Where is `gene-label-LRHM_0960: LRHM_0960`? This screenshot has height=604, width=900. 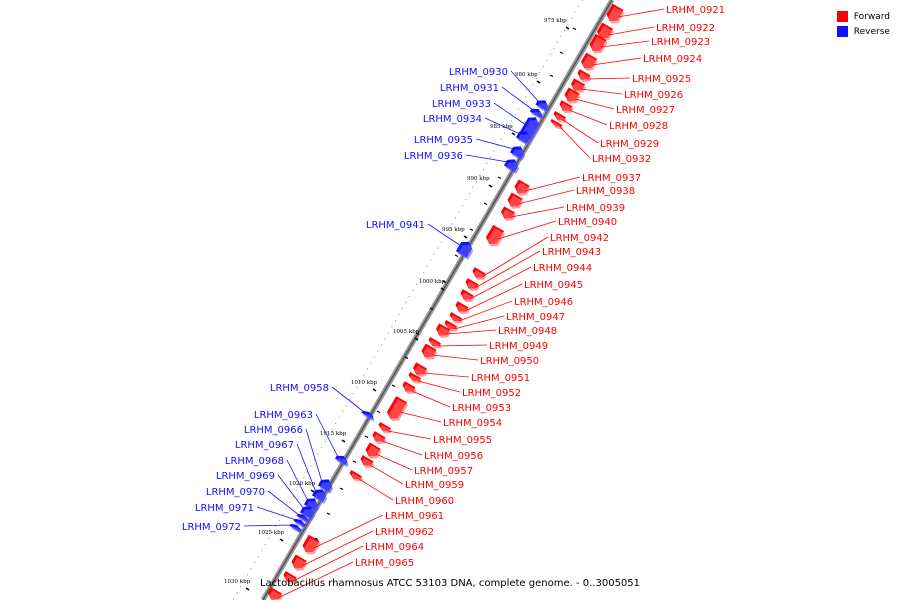 gene-label-LRHM_0960: LRHM_0960 is located at coordinates (424, 501).